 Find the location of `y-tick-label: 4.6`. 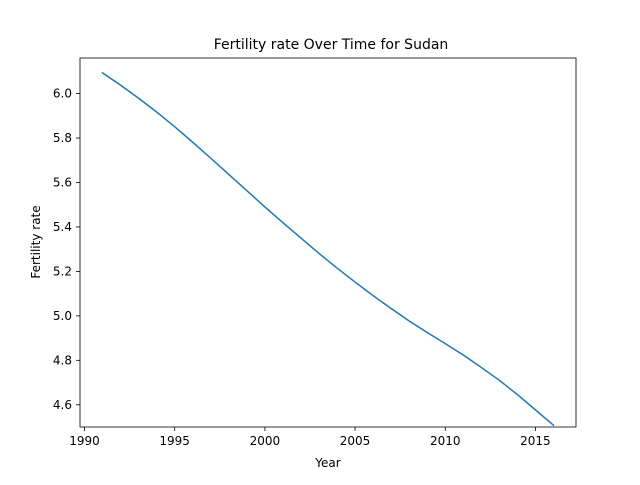

y-tick-label: 4.6 is located at coordinates (62, 405).